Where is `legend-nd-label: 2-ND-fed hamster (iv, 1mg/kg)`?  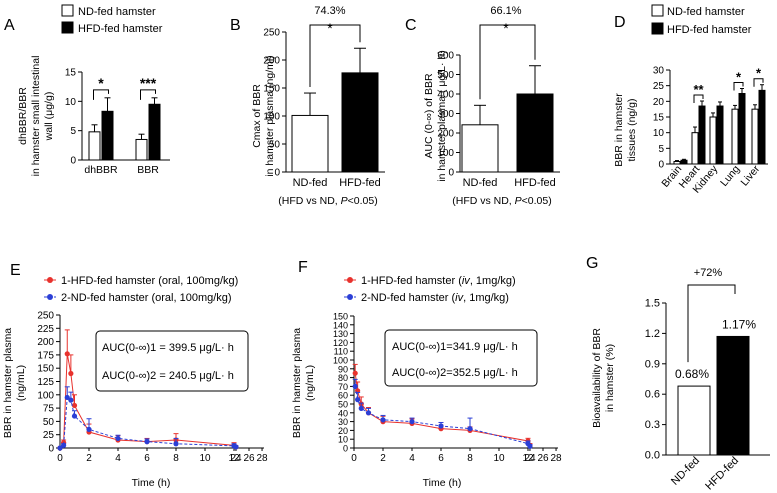 legend-nd-label: 2-ND-fed hamster (iv, 1mg/kg) is located at coordinates (435, 298).